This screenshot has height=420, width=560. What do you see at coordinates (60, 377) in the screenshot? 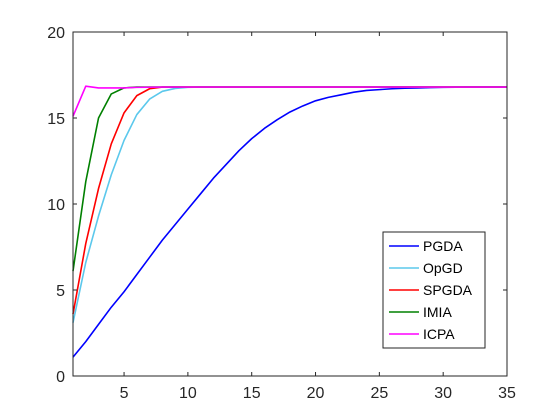
I see `y-tick-label: 0` at bounding box center [60, 377].